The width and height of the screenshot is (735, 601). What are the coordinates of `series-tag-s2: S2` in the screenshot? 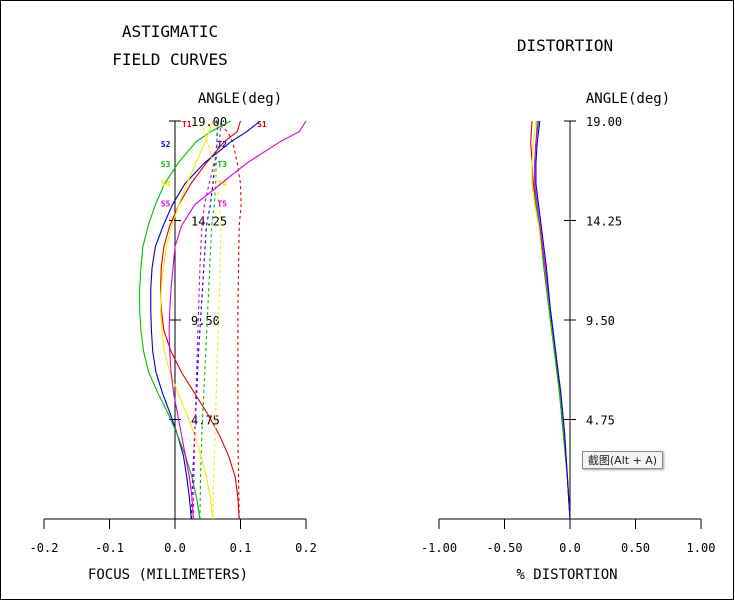 It's located at (166, 144).